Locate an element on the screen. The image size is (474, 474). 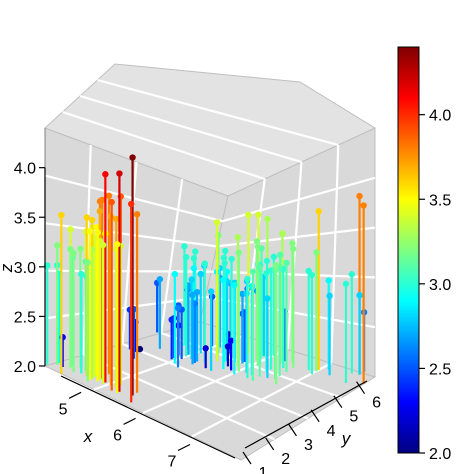
y-axis-label: y is located at coordinates (346, 438).